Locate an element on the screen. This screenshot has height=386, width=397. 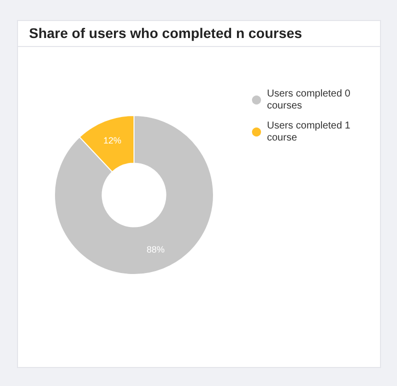
legend-label: Users completed 1 course is located at coordinates (310, 132).